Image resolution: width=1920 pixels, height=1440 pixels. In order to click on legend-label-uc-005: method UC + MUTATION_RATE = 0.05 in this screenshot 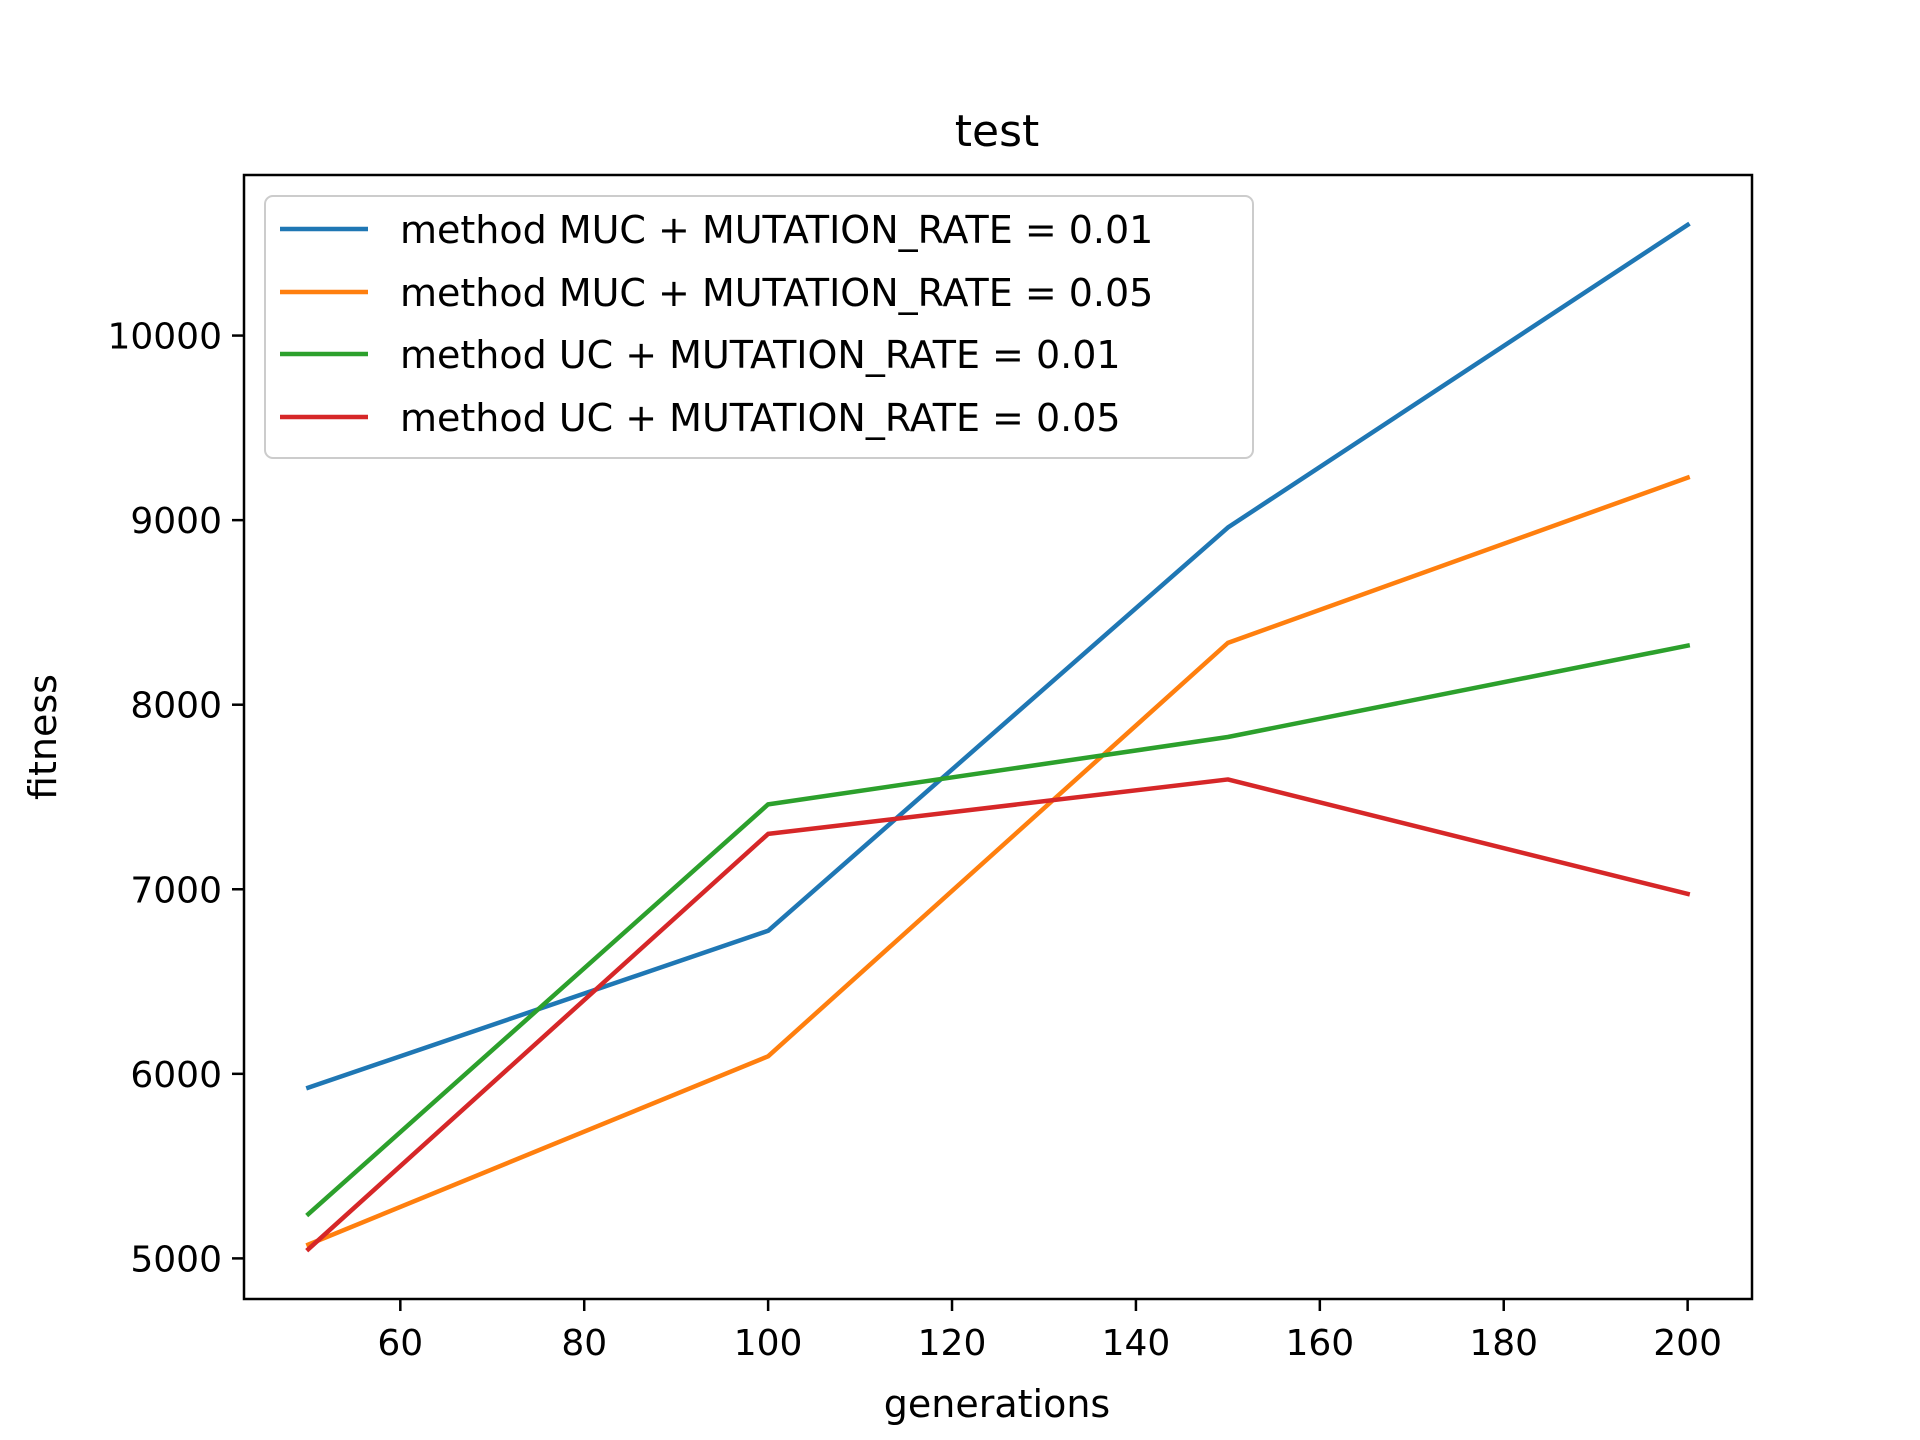, I will do `click(760, 418)`.